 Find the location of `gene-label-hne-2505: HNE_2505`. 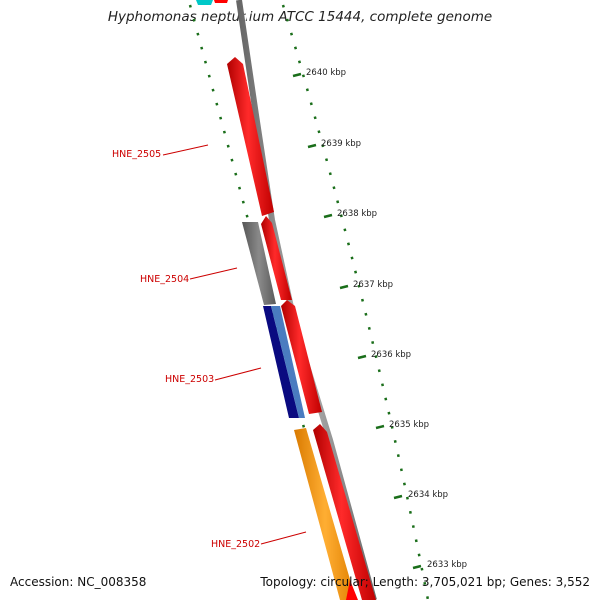

gene-label-hne-2505: HNE_2505 is located at coordinates (136, 154).